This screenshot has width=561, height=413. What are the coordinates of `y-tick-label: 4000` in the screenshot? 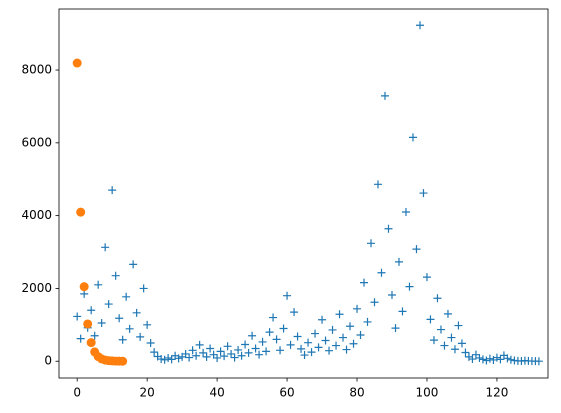 It's located at (36, 215).